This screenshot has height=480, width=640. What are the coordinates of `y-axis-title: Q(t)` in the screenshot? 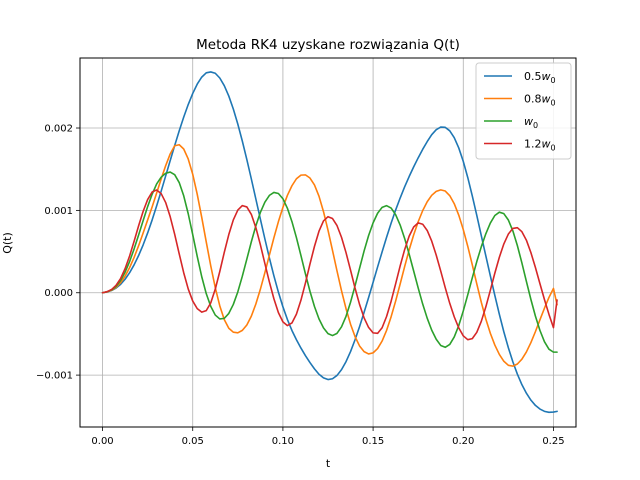 It's located at (7, 243).